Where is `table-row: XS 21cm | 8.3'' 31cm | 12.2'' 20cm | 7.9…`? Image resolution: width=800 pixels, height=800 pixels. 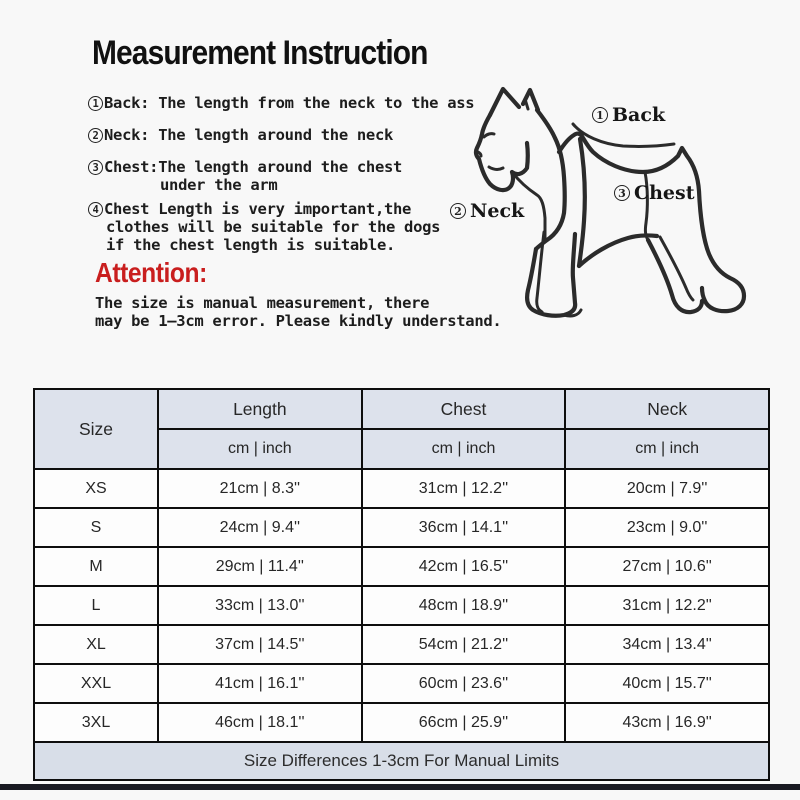 table-row: XS 21cm | 8.3'' 31cm | 12.2'' 20cm | 7.9… is located at coordinates (401, 488).